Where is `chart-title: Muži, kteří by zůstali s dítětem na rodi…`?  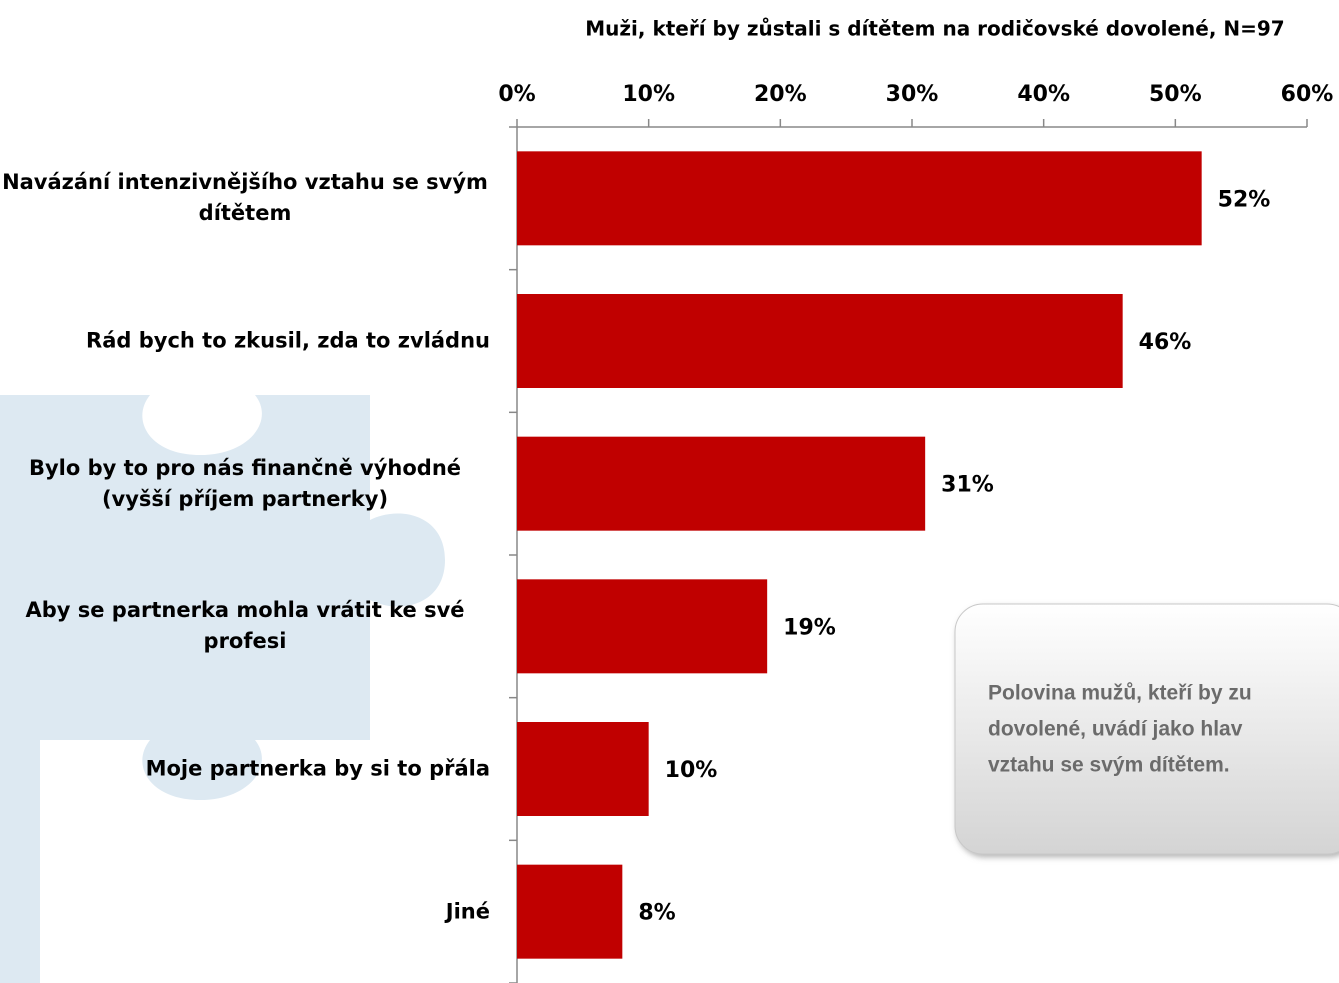
chart-title: Muži, kteří by zůstali s dítětem na rodi… is located at coordinates (934, 29).